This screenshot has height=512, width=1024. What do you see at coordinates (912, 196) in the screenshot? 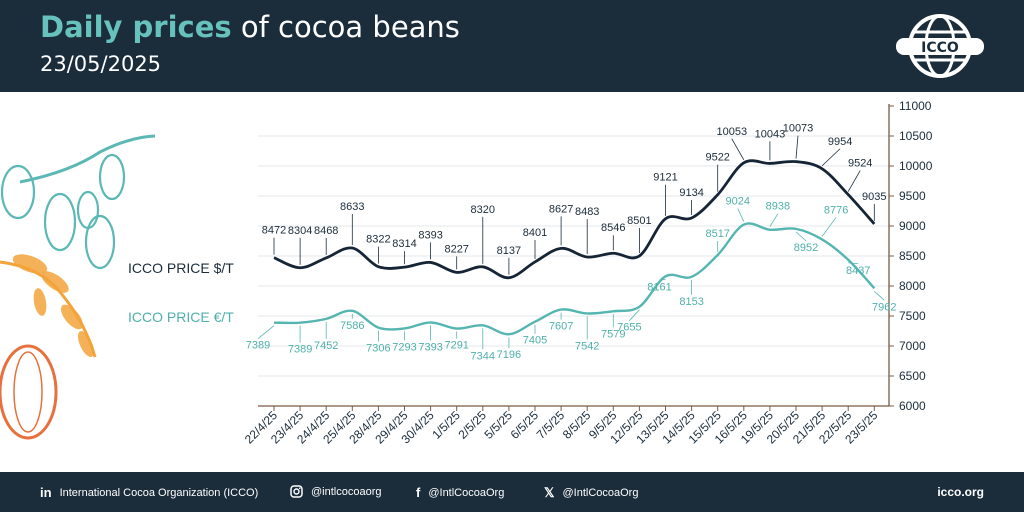
I see `y-tick-label: 9500` at bounding box center [912, 196].